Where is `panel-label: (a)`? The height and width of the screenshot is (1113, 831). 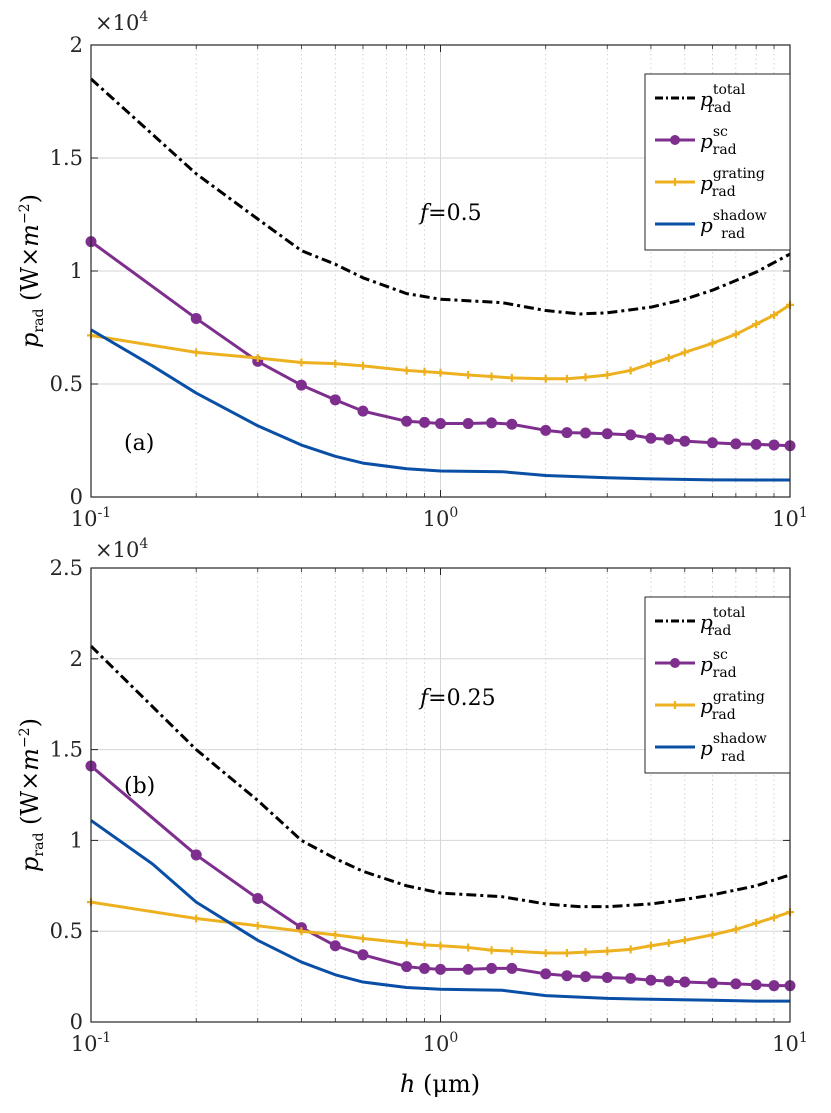 panel-label: (a) is located at coordinates (139, 443).